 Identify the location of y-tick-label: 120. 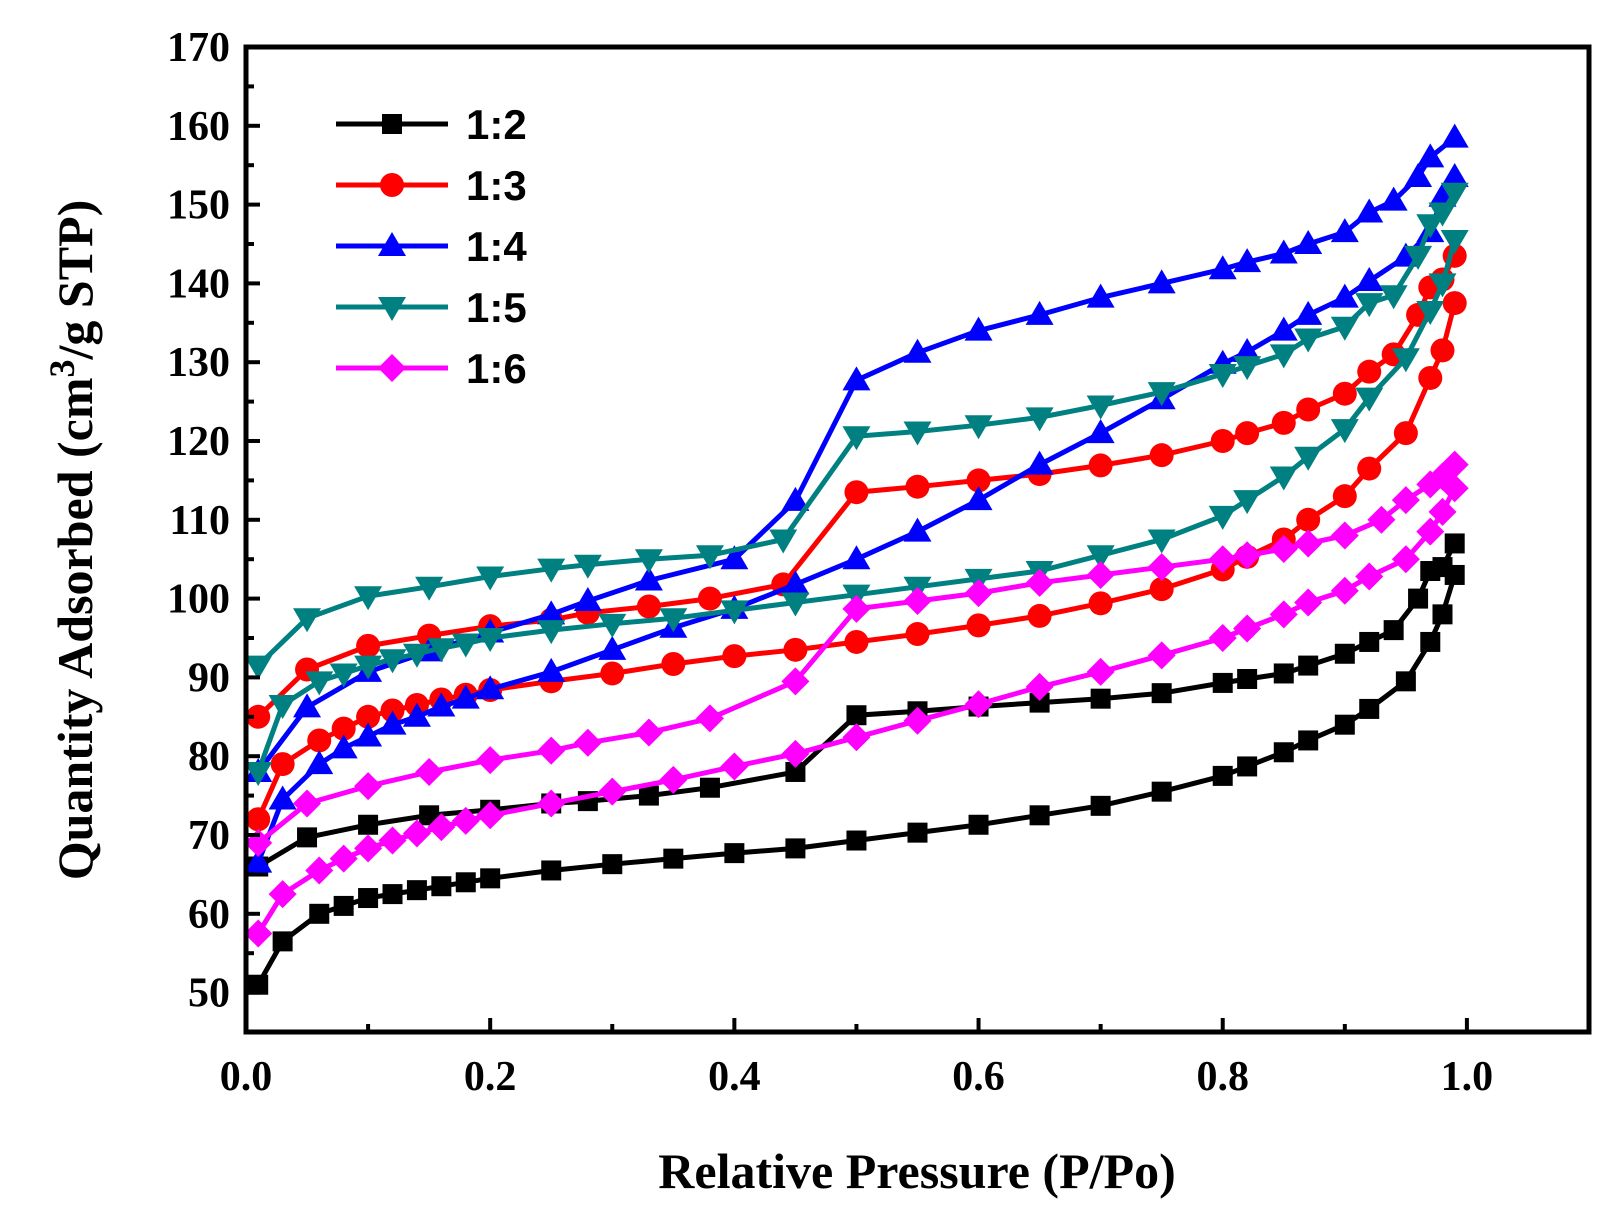
(198, 442).